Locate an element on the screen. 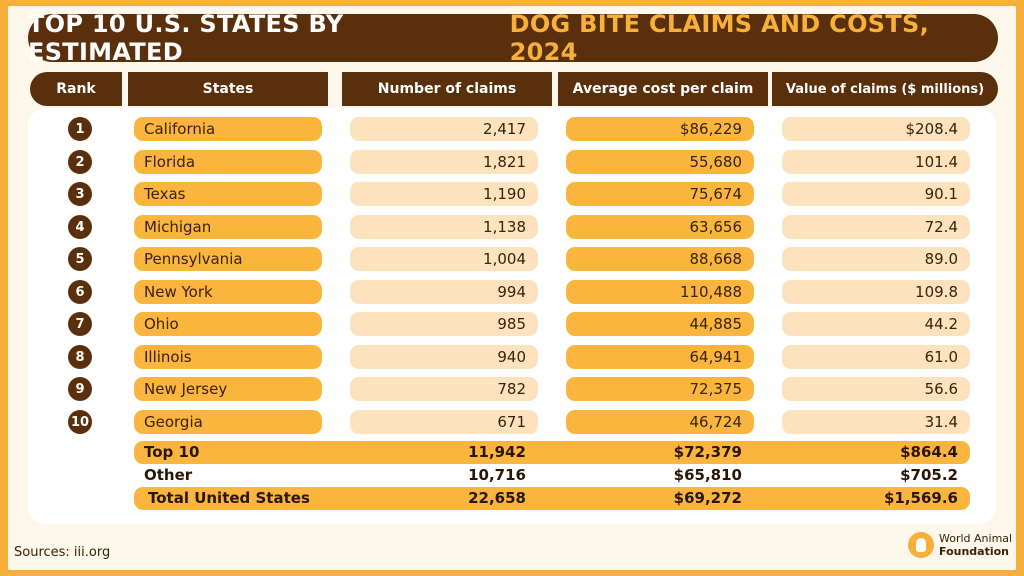  claims-value: 61.0 is located at coordinates (876, 357).